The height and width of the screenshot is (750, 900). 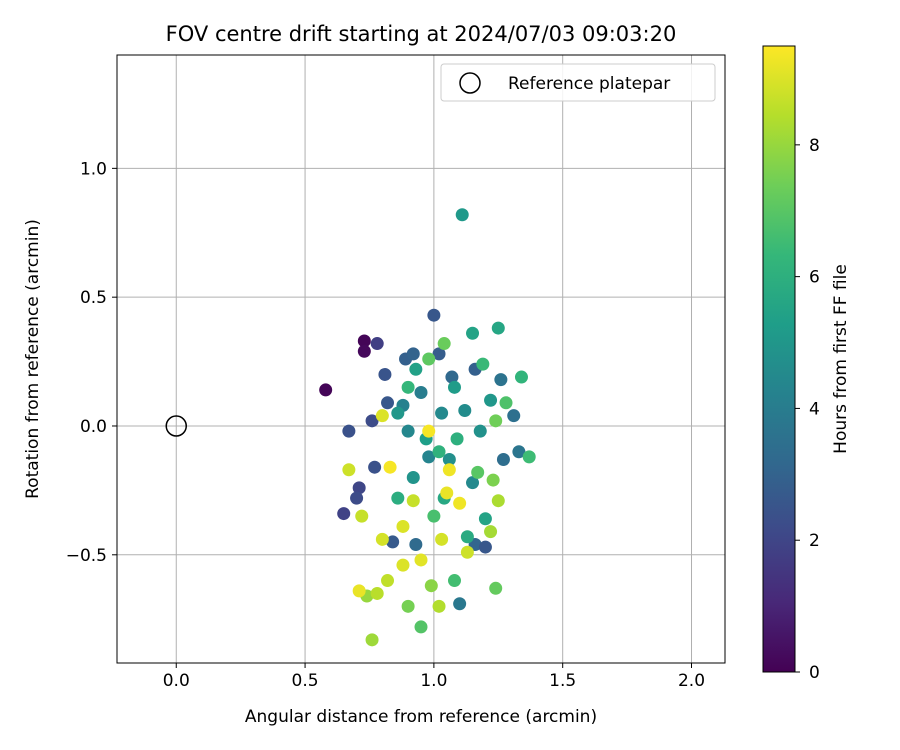 I want to click on x-tick-label: 2.0, so click(x=691, y=681).